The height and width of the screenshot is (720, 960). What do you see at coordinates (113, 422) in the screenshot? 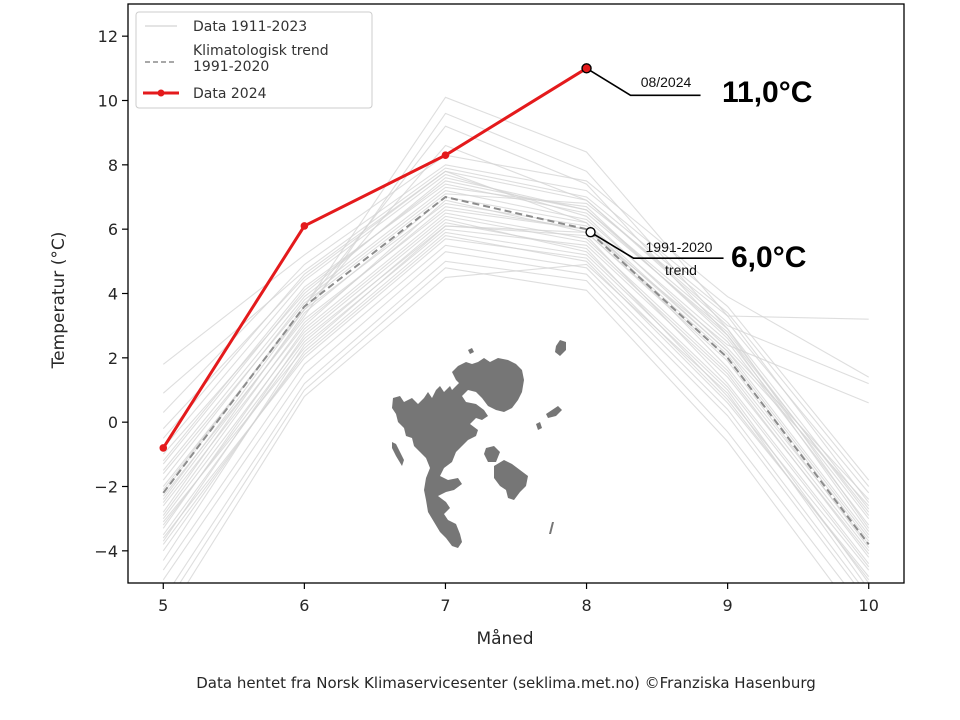
I see `y-tick-label: 0` at bounding box center [113, 422].